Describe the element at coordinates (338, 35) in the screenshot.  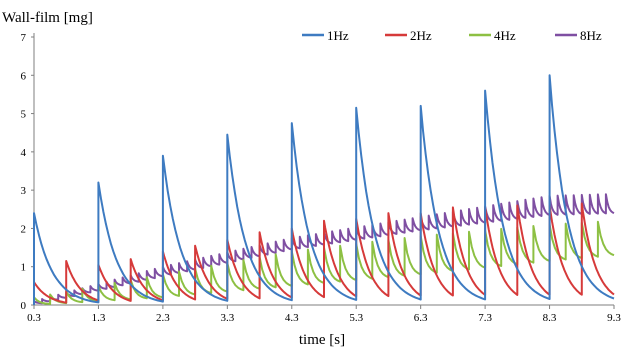
I see `legend-label-1hz: 1Hz` at that location.